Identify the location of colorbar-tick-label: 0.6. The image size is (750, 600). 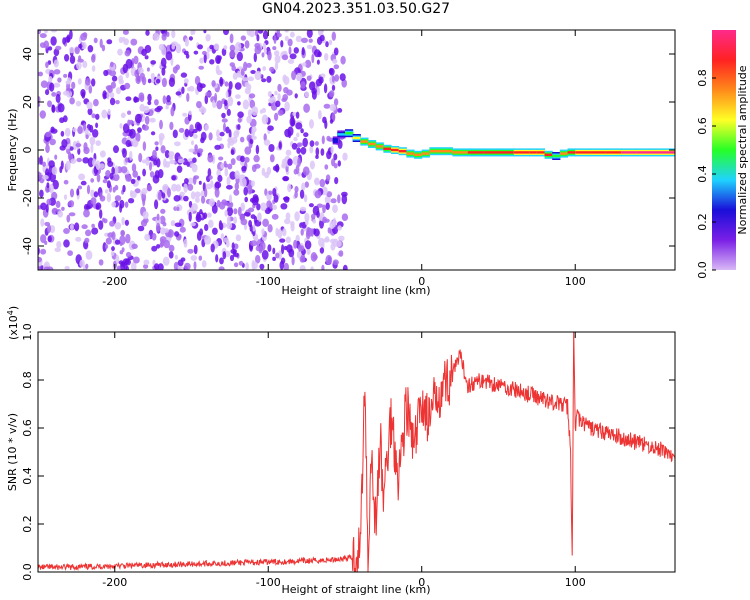
(702, 126).